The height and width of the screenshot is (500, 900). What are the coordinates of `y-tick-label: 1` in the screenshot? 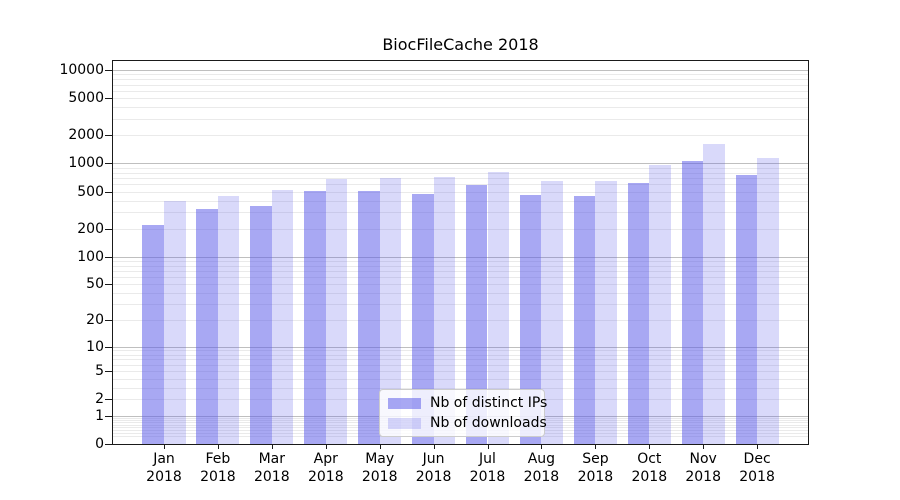 It's located at (99, 415).